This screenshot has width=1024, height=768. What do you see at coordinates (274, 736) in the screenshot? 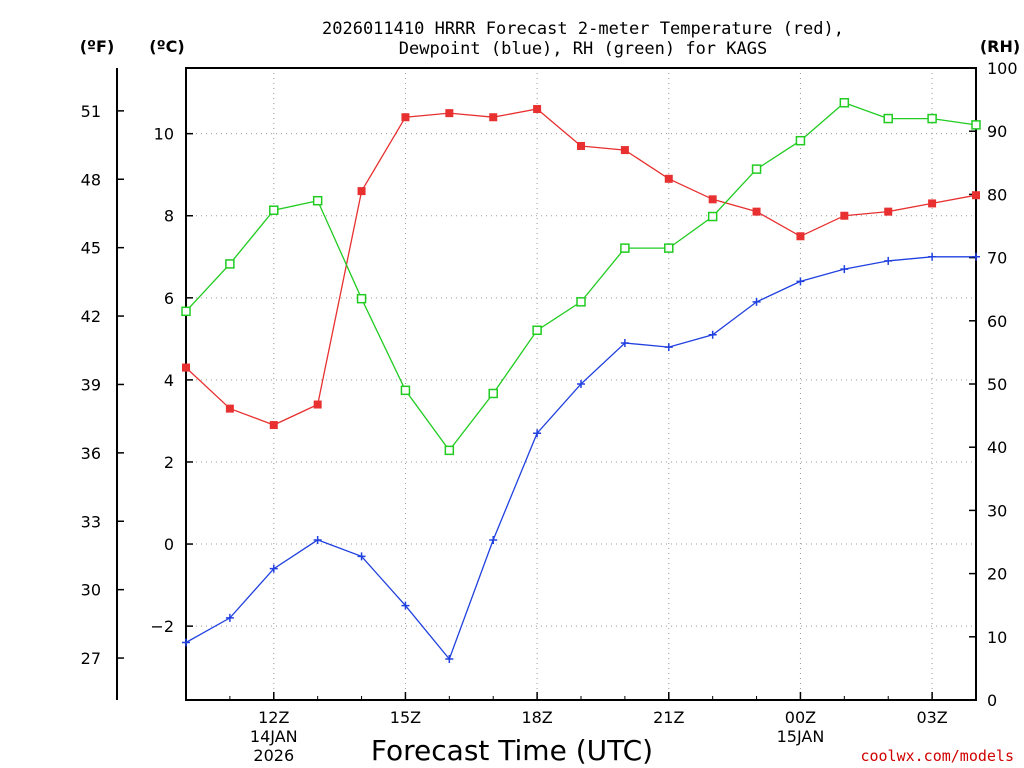
I see `date-label: 14JAN` at bounding box center [274, 736].